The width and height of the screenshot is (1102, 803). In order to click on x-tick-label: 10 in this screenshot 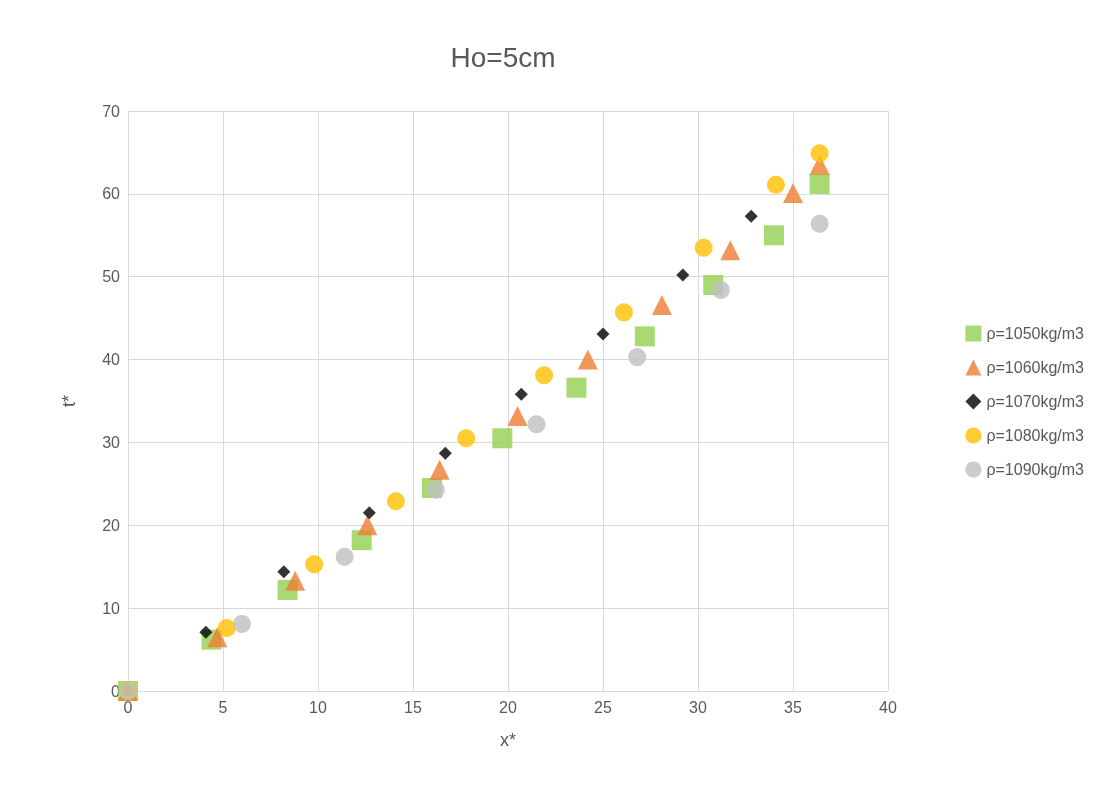, I will do `click(318, 707)`.